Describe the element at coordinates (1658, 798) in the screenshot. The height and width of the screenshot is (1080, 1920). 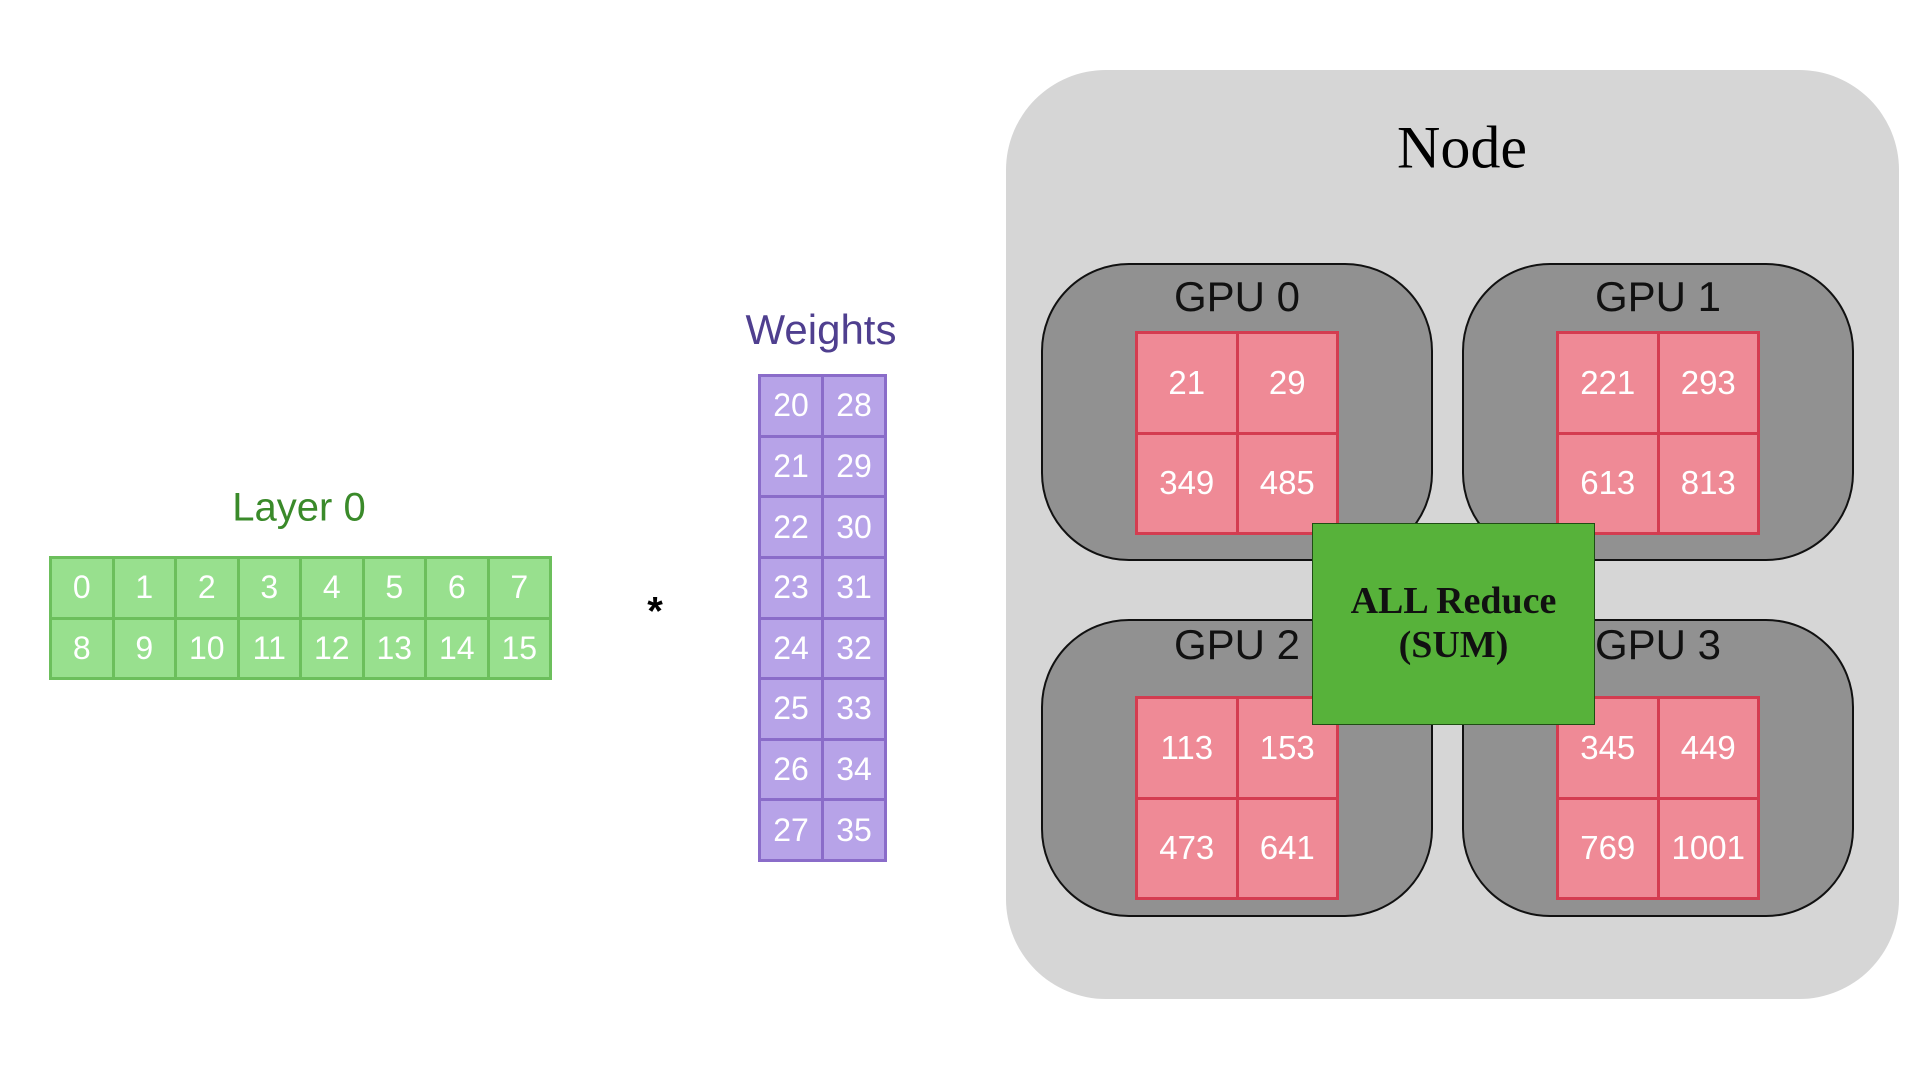
I see `gpu-3-result-matrix: 345 449 769 1001` at that location.